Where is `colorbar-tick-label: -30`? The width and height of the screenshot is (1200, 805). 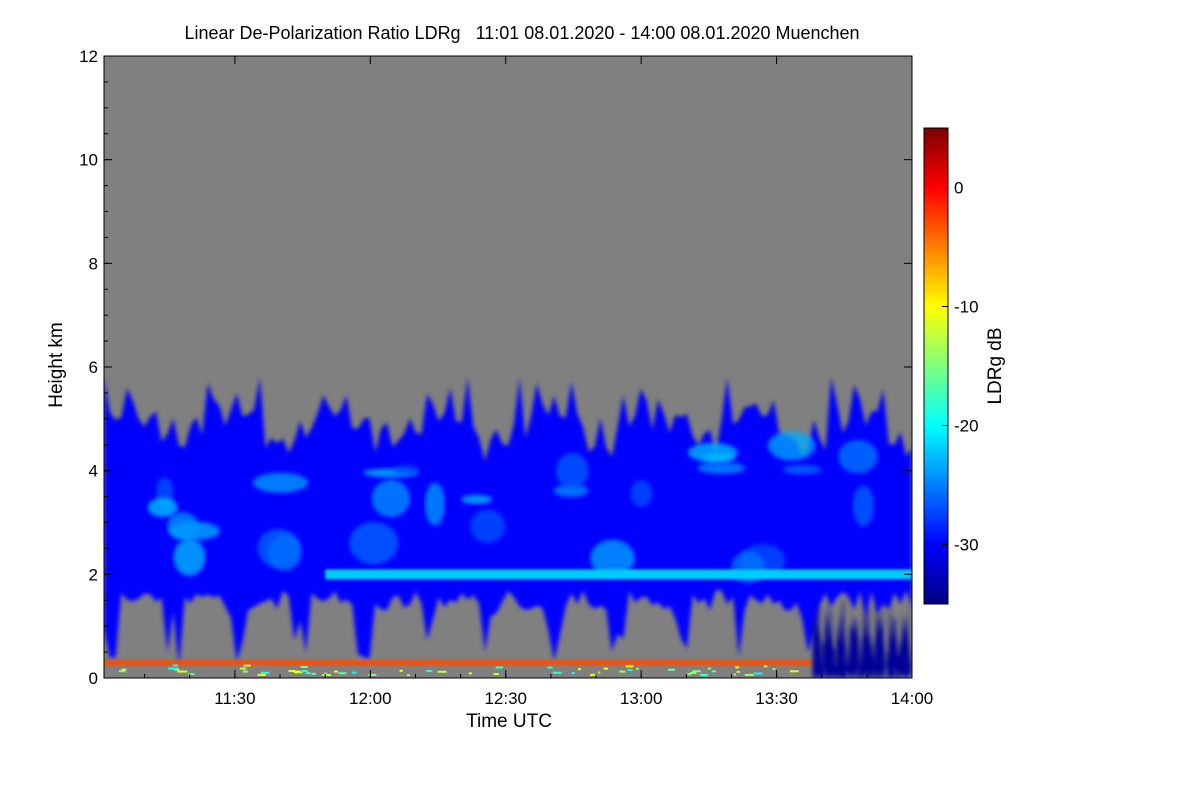
colorbar-tick-label: -30 is located at coordinates (966, 545).